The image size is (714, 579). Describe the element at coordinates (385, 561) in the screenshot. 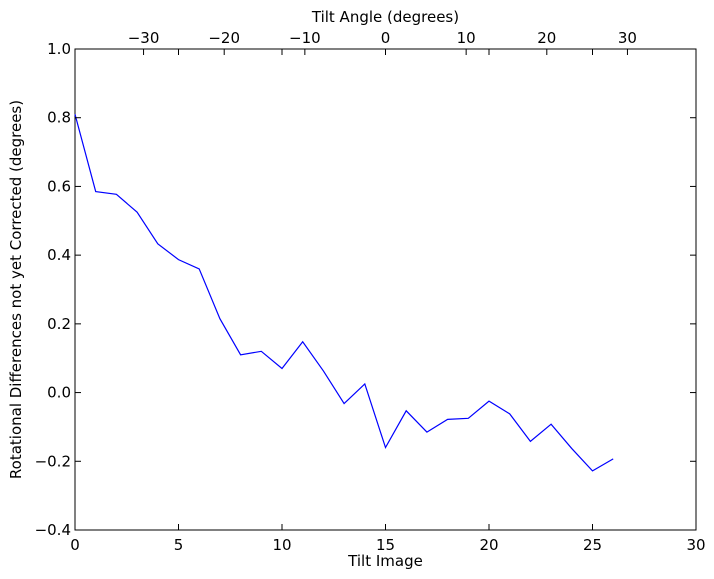

I see `x-axis-title: Tilt Image` at that location.